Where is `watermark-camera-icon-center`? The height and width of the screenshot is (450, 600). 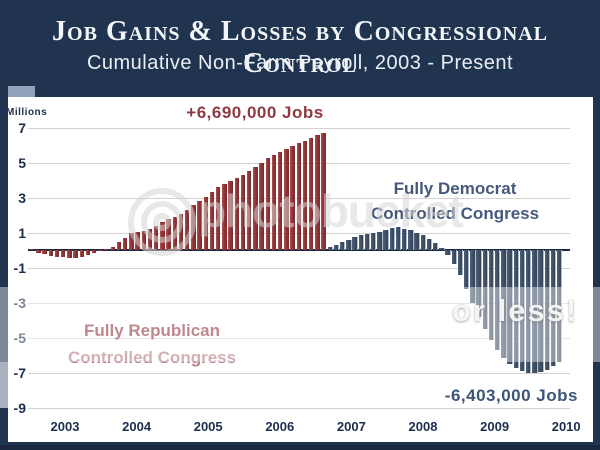 watermark-camera-icon-center is located at coordinates (162, 222).